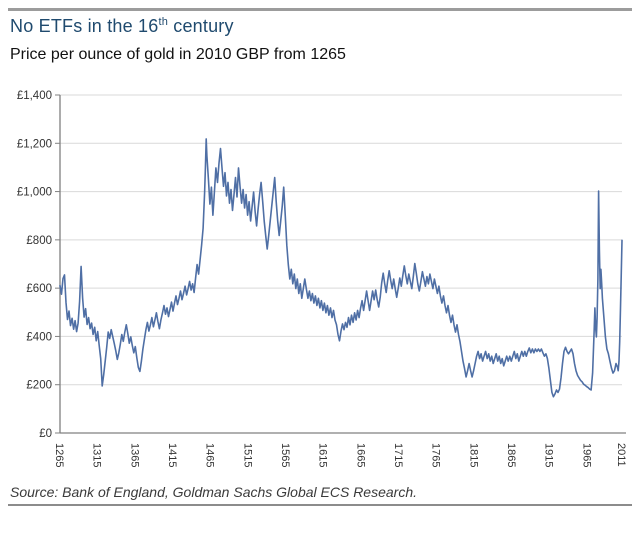  I want to click on y-axis-label: £1,200, so click(34, 144).